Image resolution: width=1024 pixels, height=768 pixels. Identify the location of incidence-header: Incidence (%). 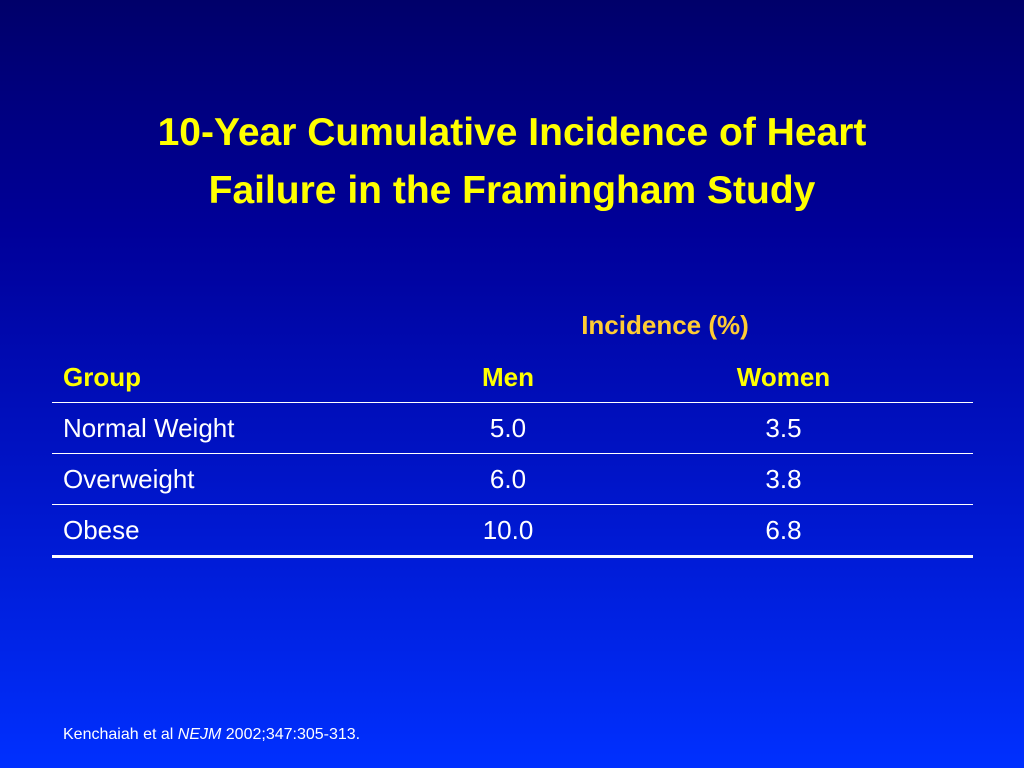
(665, 325).